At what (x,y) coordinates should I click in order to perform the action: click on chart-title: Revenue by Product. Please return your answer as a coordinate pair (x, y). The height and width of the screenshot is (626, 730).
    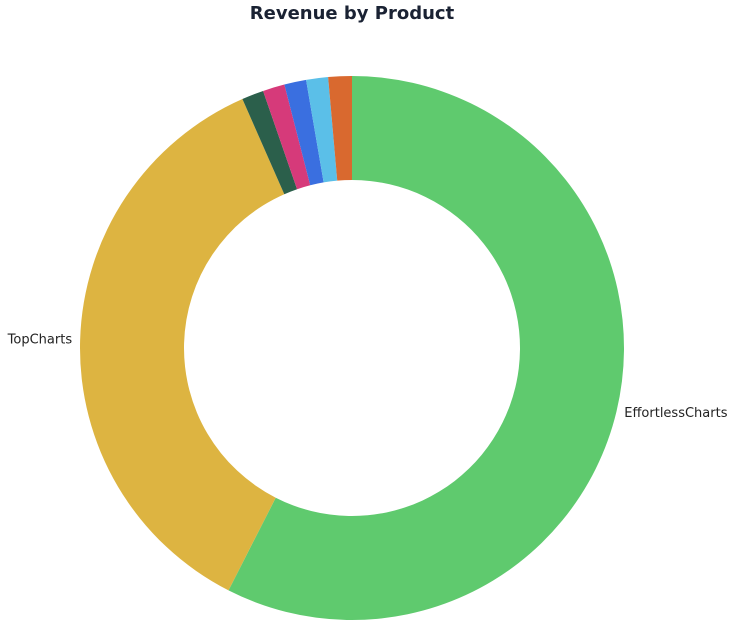
    Looking at the image, I should click on (352, 13).